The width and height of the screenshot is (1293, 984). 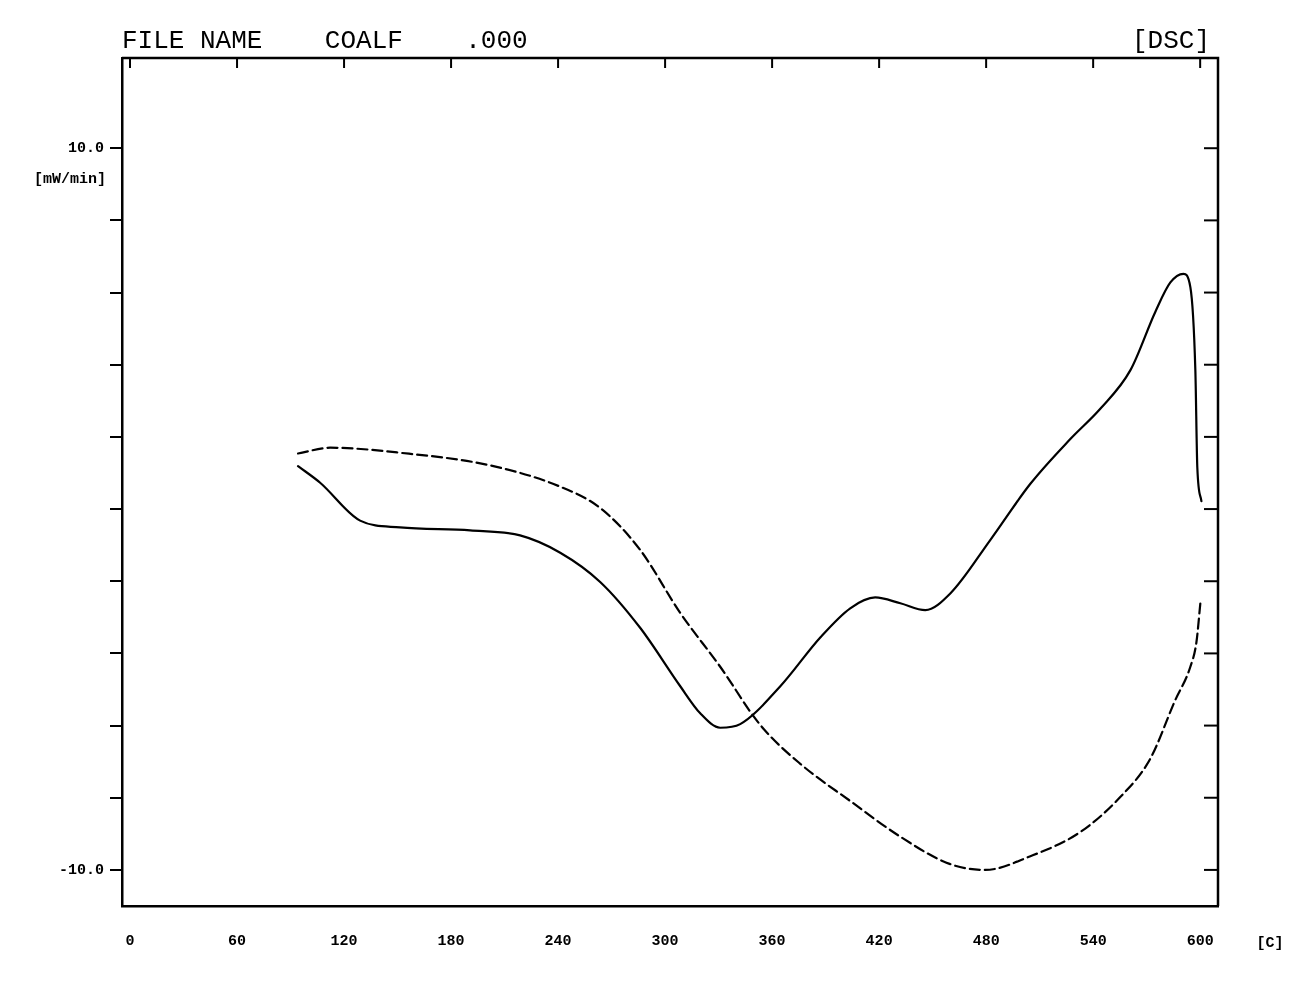 What do you see at coordinates (85, 148) in the screenshot?
I see `y-tick-label: 10.0` at bounding box center [85, 148].